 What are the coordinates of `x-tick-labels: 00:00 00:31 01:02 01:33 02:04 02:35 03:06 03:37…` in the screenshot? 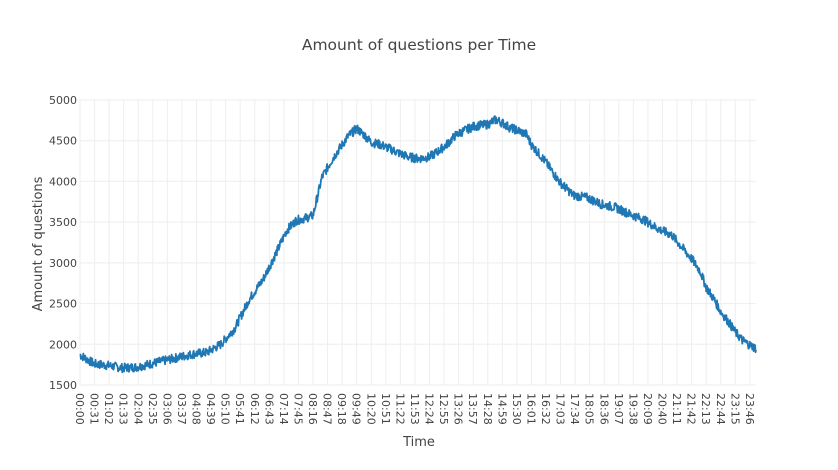 It's located at (414, 409).